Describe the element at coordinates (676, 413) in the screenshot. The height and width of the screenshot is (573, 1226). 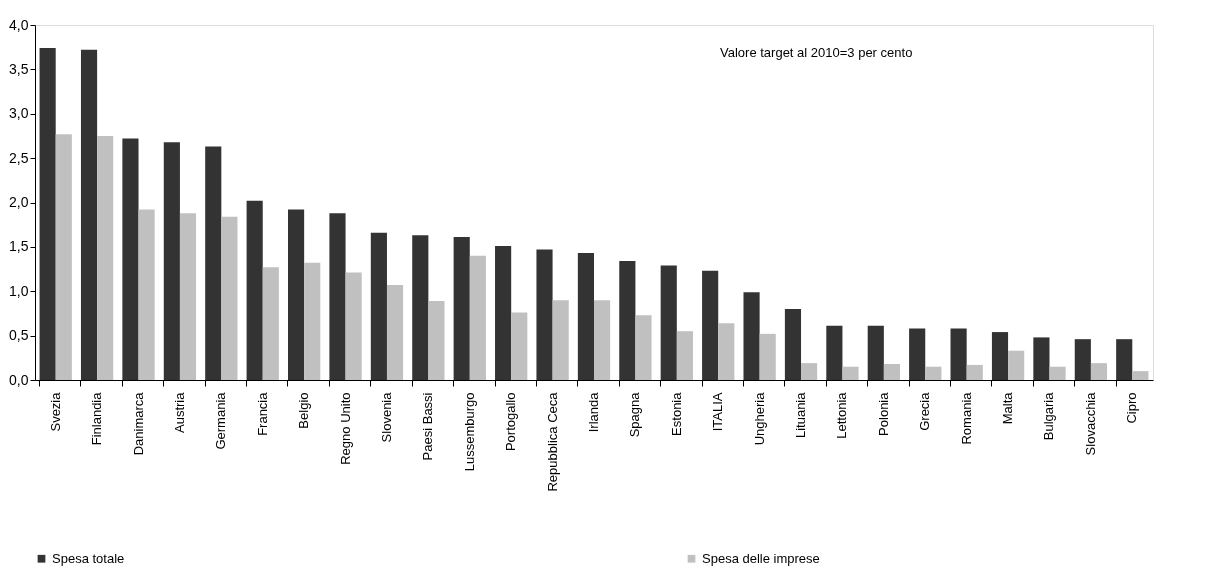
I see `x-tick-label: Estonia` at that location.